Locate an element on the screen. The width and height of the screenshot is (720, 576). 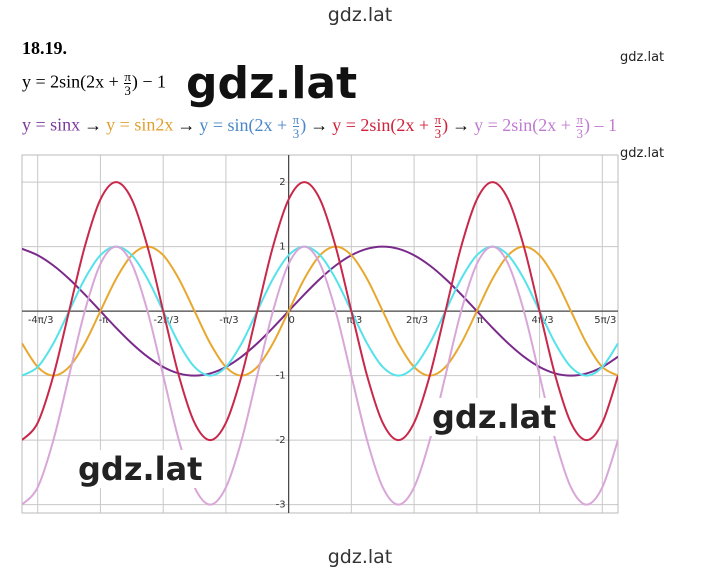
y-tick-label: 1 is located at coordinates (282, 247).